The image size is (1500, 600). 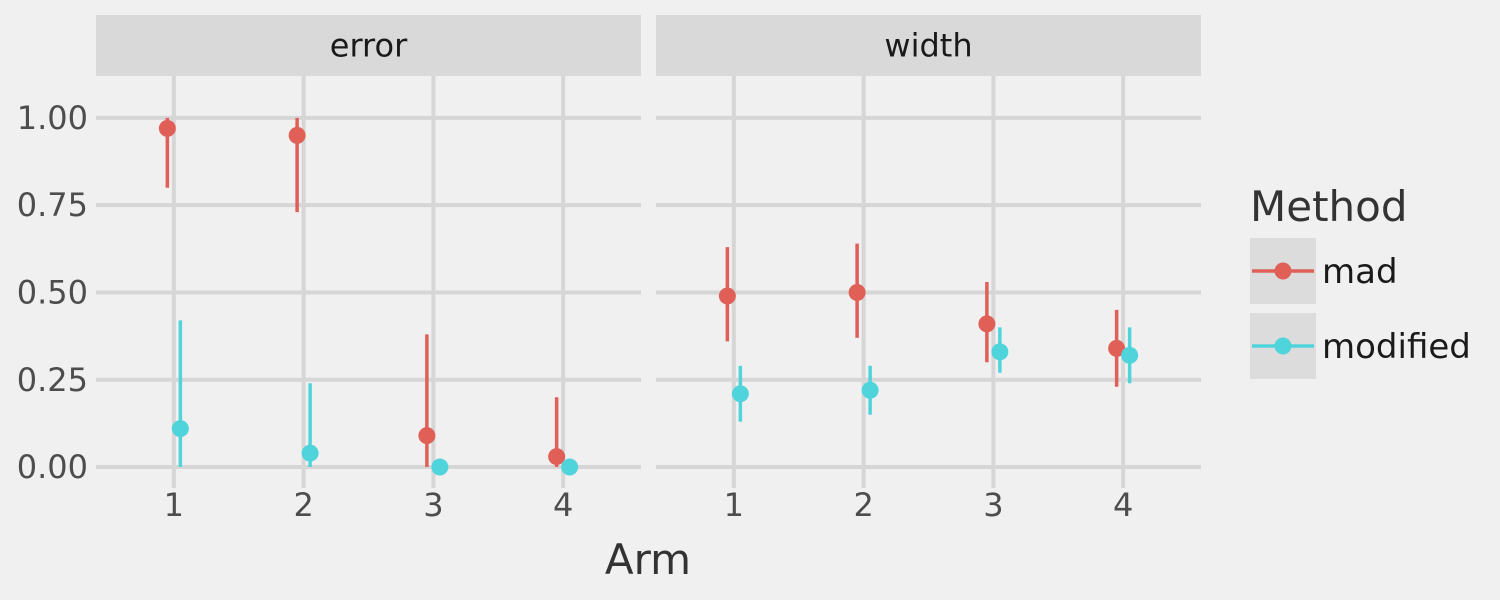 I want to click on y-tick-label: 0.25, so click(x=52, y=380).